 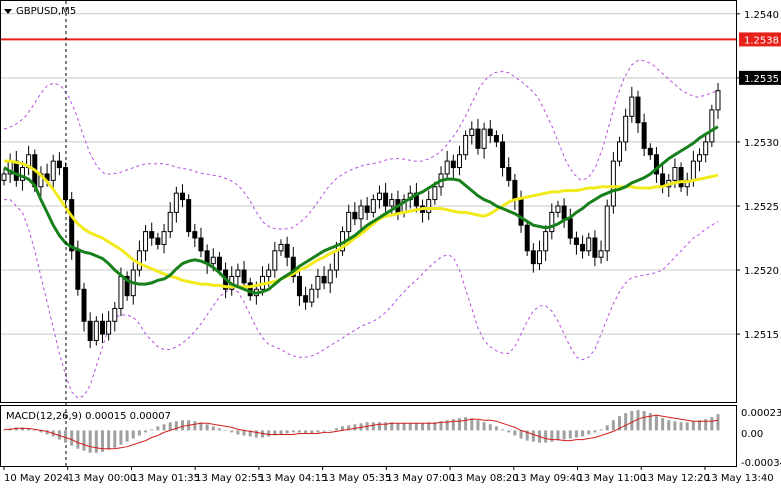 I want to click on macd-label: MACD(12,26,9) 0.00015 0.00007, so click(x=88, y=416).